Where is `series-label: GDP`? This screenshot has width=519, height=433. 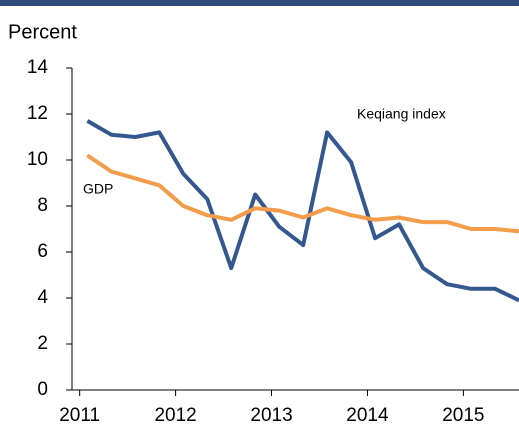 series-label: GDP is located at coordinates (98, 189).